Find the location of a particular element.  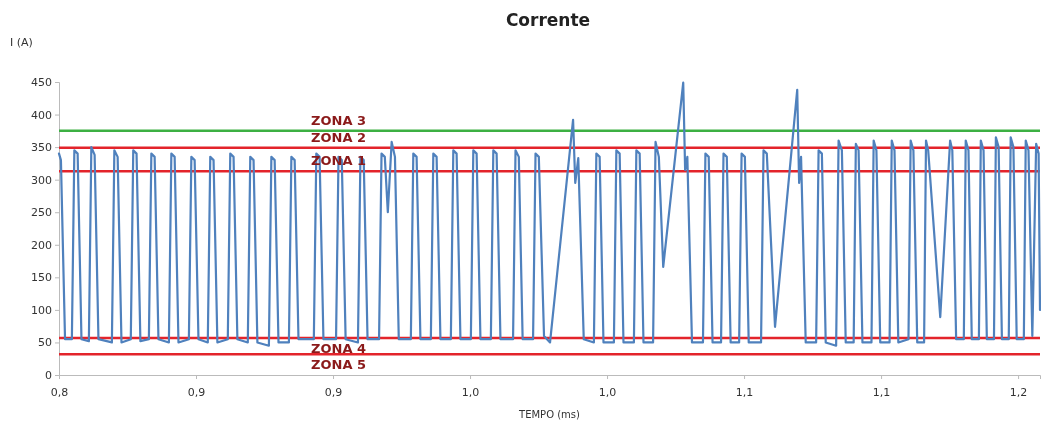

y-axis-title: I (A) is located at coordinates (21, 42).